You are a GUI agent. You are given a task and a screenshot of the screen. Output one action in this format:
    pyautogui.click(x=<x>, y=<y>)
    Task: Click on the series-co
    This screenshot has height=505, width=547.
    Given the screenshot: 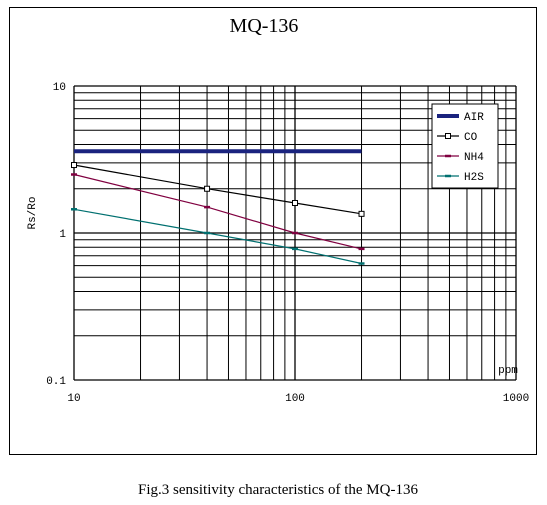 What is the action you would take?
    pyautogui.click(x=218, y=189)
    